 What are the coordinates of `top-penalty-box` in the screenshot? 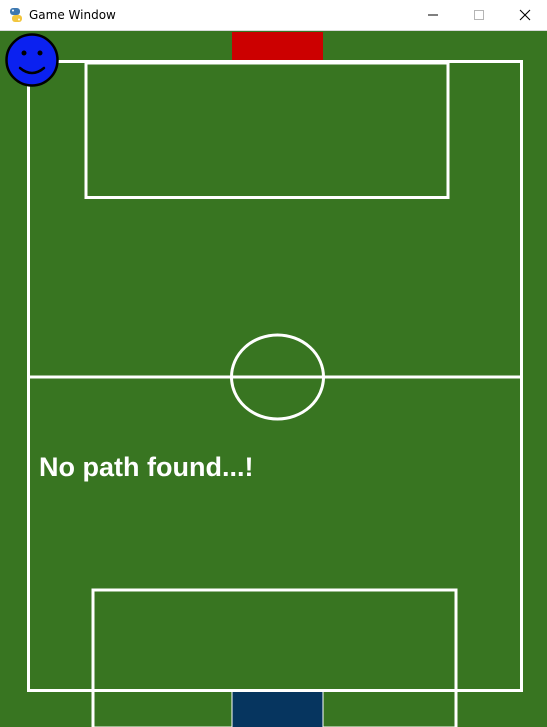 It's located at (267, 130).